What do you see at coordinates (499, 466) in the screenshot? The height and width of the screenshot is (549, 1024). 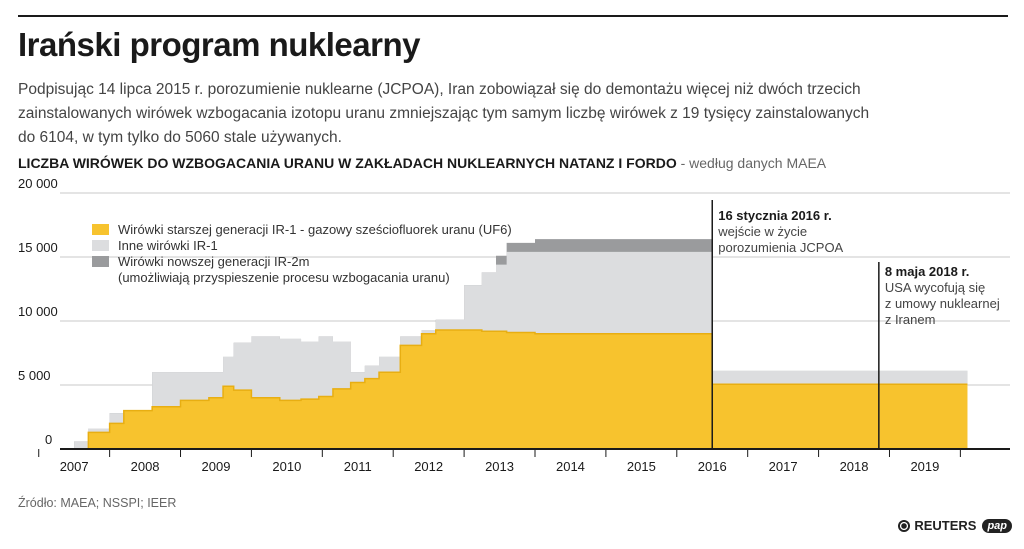 I see `x-tick-label: 2013` at bounding box center [499, 466].